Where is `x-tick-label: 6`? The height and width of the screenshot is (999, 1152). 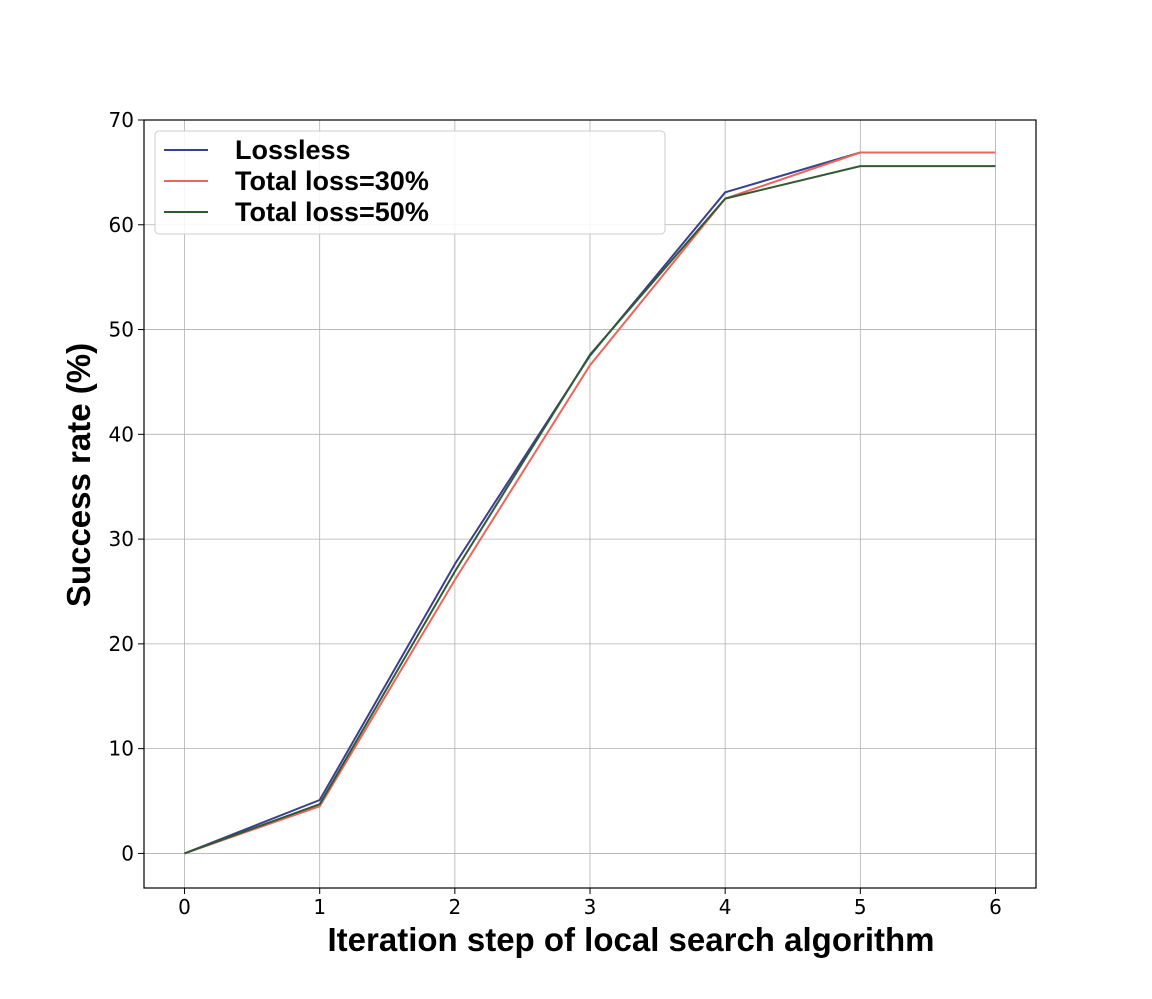
x-tick-label: 6 is located at coordinates (995, 907).